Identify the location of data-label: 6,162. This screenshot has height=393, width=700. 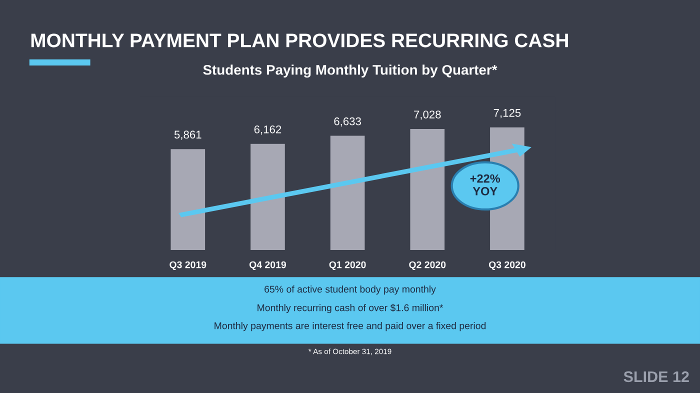
(268, 130).